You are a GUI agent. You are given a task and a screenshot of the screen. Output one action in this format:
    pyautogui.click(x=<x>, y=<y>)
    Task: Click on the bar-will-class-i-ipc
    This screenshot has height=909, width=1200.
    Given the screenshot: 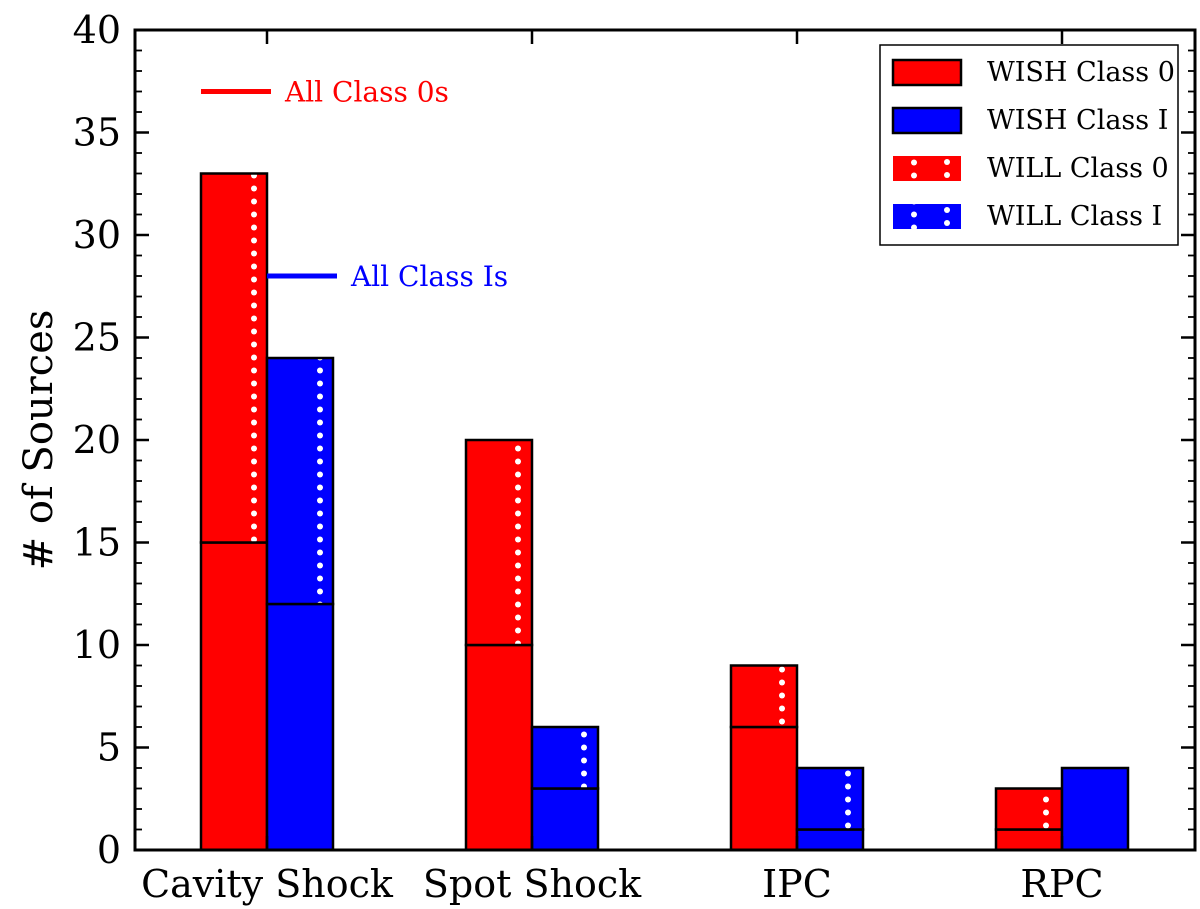 What is the action you would take?
    pyautogui.click(x=830, y=798)
    